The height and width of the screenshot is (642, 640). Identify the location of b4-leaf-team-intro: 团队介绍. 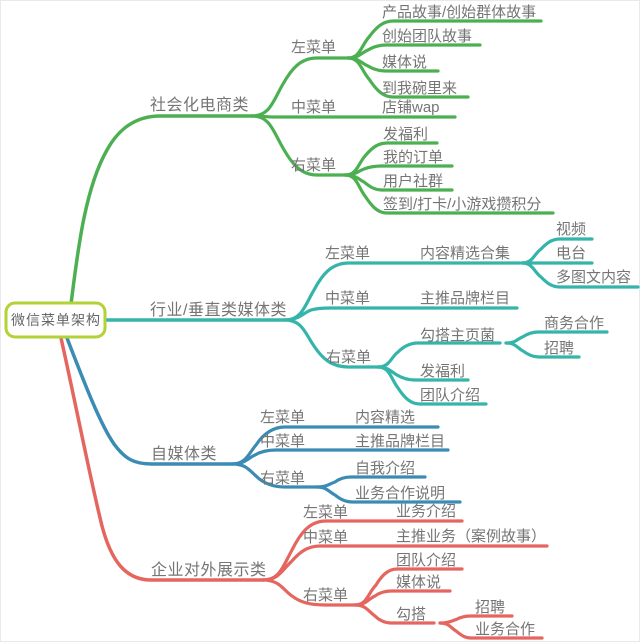
(426, 560).